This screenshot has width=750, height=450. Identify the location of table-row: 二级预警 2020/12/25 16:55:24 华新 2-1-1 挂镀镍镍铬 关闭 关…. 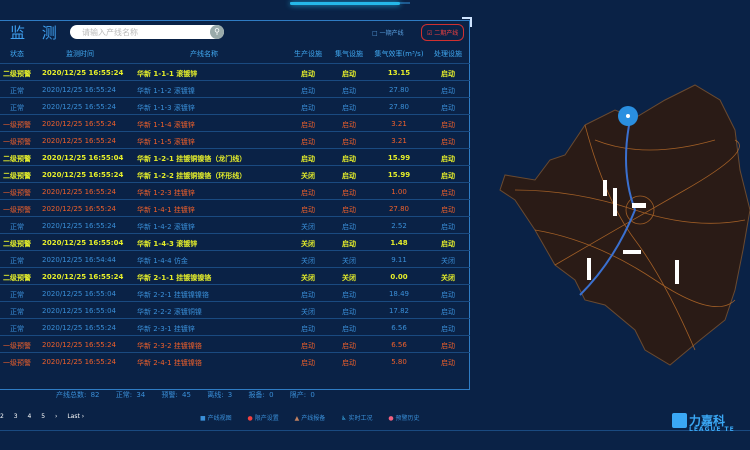
(235, 275).